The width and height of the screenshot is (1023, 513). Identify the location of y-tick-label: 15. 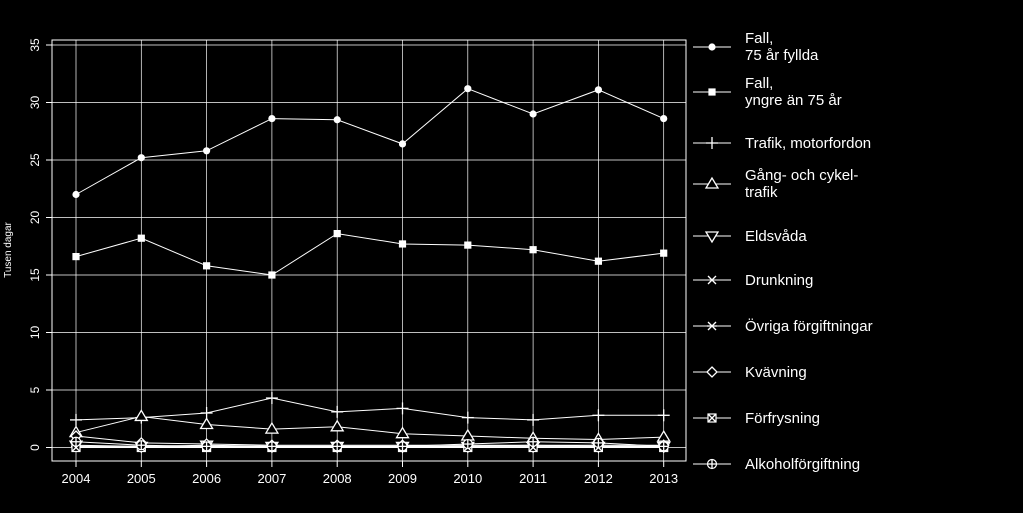
(35, 275).